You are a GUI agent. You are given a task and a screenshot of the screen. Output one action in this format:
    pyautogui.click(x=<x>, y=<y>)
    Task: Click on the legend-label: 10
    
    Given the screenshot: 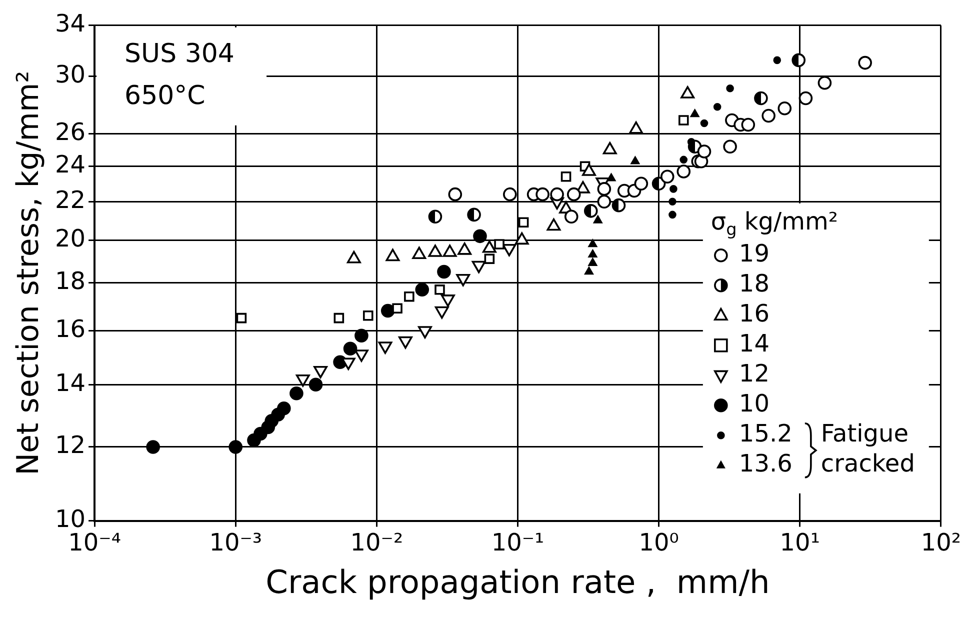 What is the action you would take?
    pyautogui.click(x=754, y=404)
    